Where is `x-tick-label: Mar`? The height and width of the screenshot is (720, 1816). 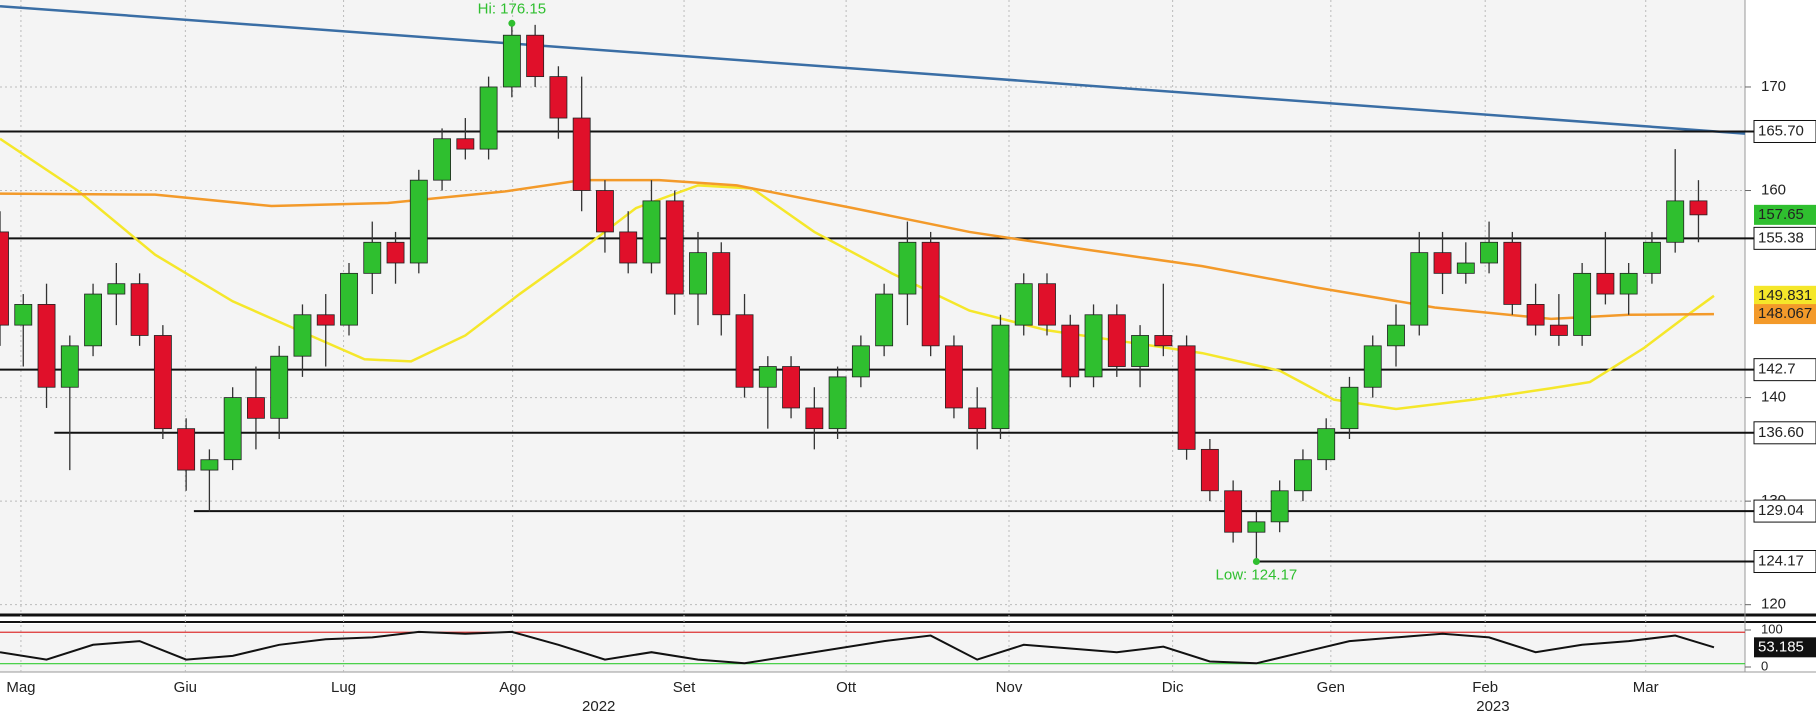
x-tick-label: Mar is located at coordinates (1646, 687).